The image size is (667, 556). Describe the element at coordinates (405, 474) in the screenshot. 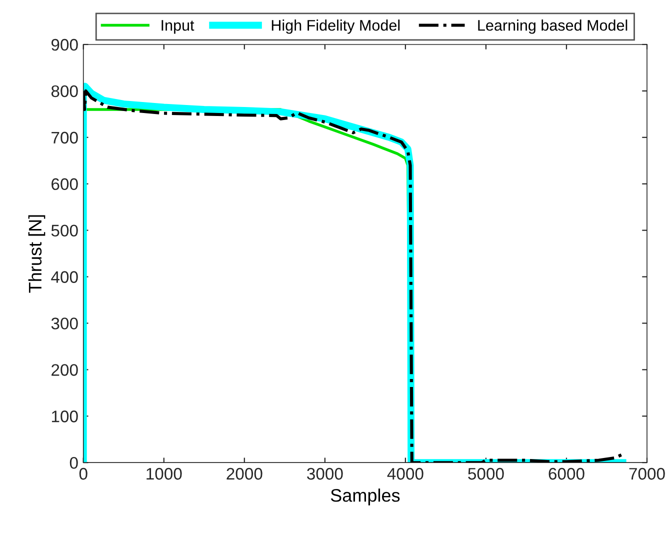

I see `x-tick-label: 4000` at that location.